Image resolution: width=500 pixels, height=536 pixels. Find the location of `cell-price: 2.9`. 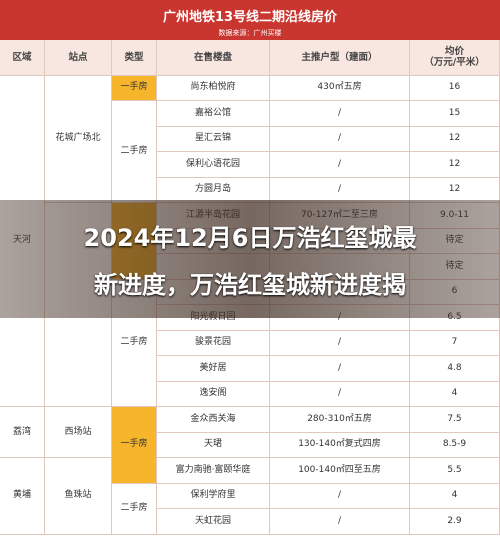

cell-price: 2.9 is located at coordinates (455, 522).